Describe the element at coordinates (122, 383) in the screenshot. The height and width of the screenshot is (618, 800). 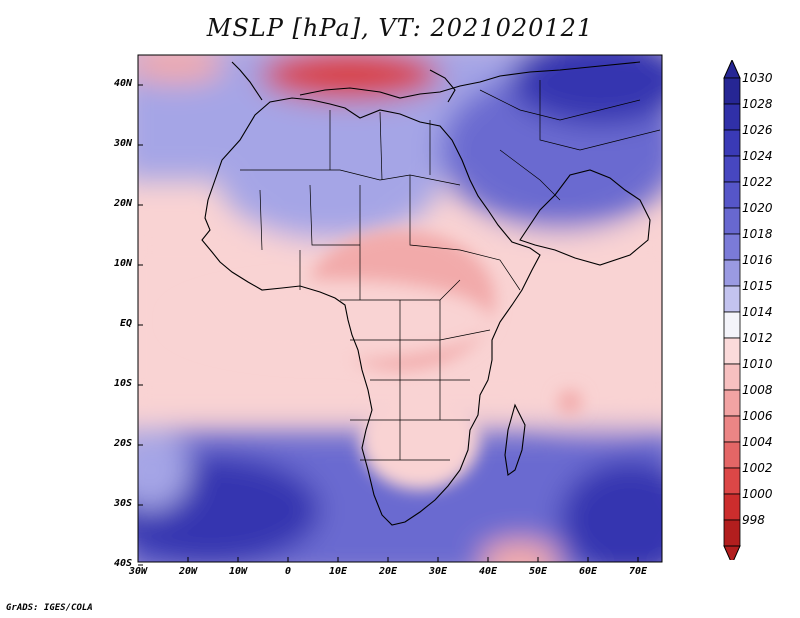
I see `lat-label: 10S` at that location.